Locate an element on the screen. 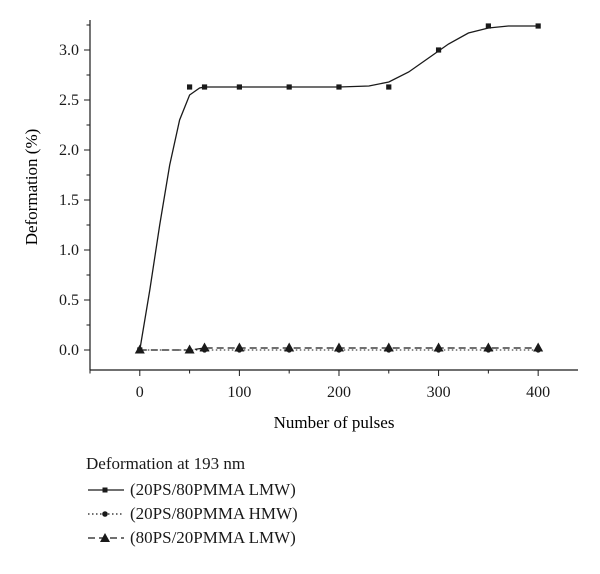 The height and width of the screenshot is (574, 600). x-tick-label: 400 is located at coordinates (538, 392).